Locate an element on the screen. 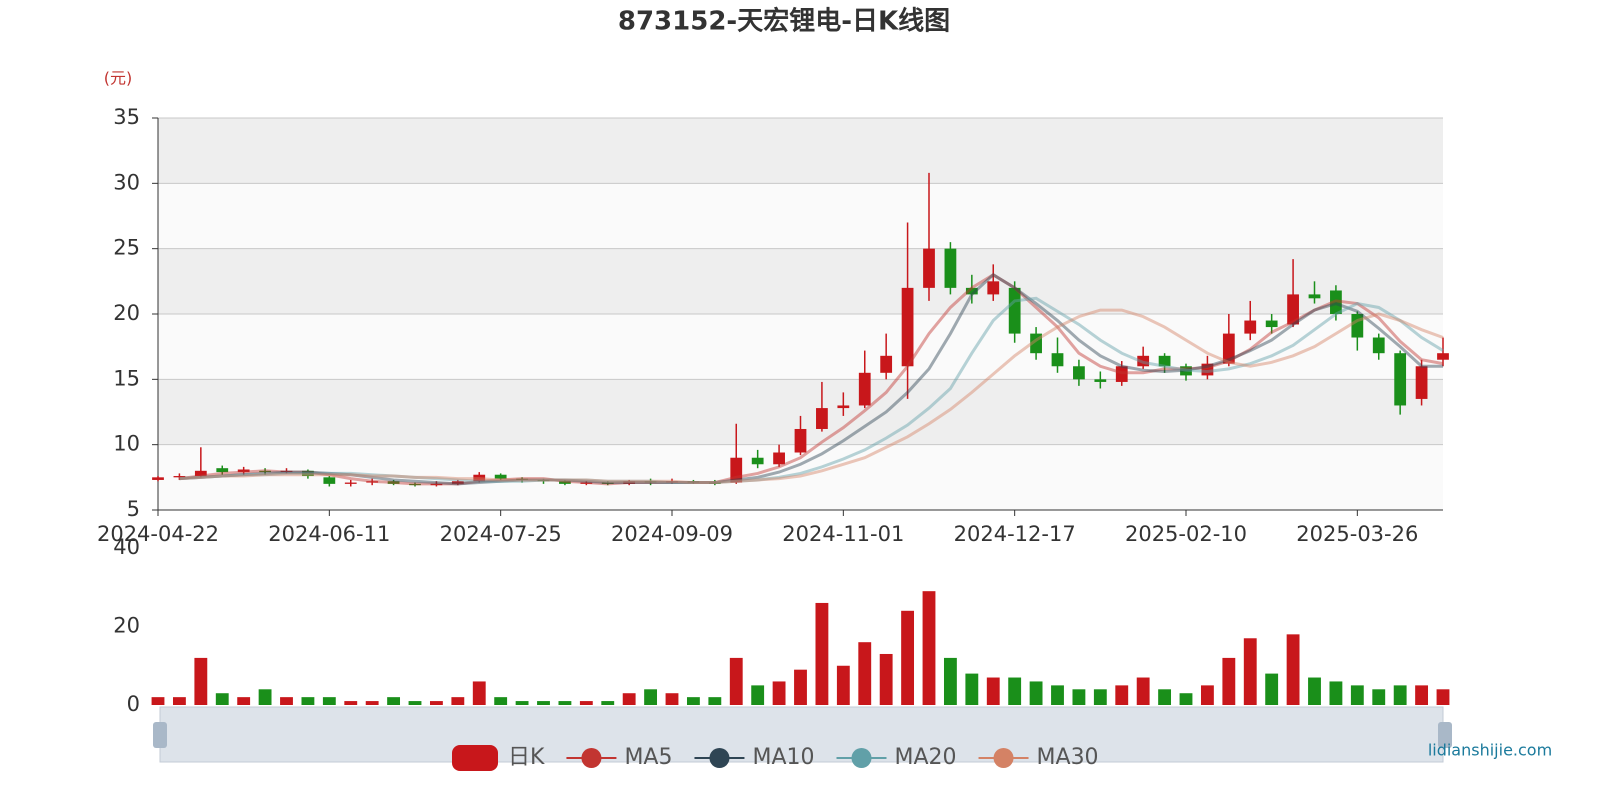 The image size is (1600, 800). x-tick-label: 2024-04-22 is located at coordinates (158, 534).